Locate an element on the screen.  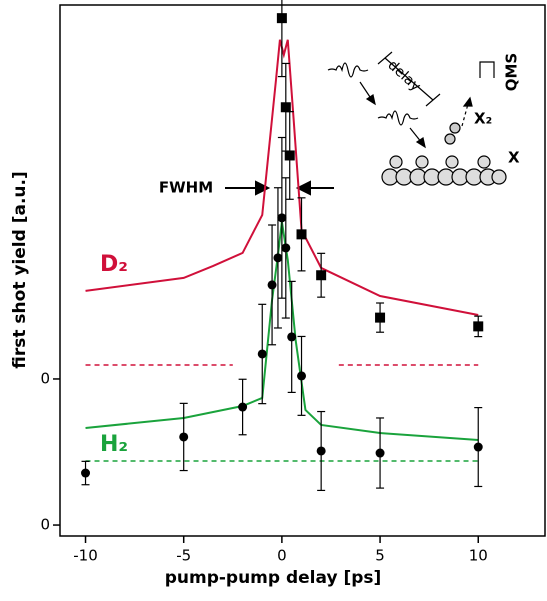
series-label: H₂ is located at coordinates (114, 444).